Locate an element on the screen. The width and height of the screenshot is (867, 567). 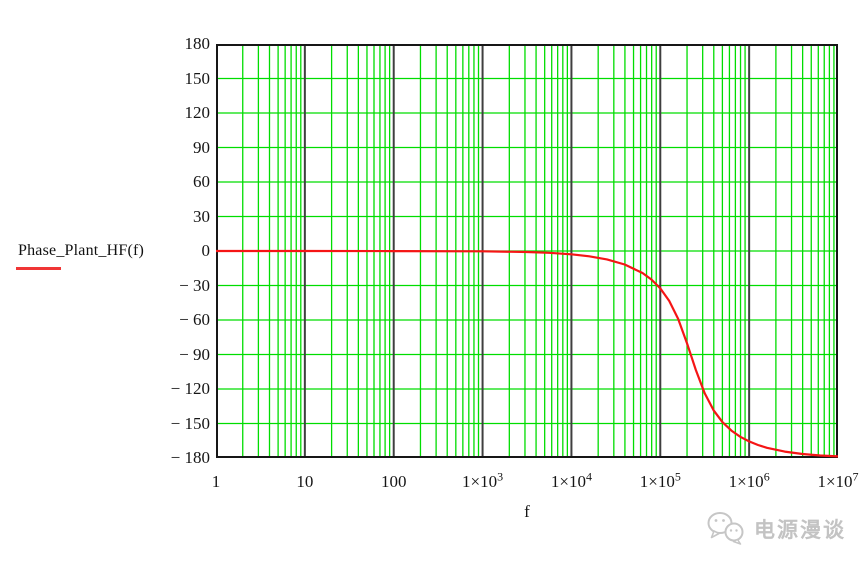
y-tick-label: 60 is located at coordinates (201, 181).